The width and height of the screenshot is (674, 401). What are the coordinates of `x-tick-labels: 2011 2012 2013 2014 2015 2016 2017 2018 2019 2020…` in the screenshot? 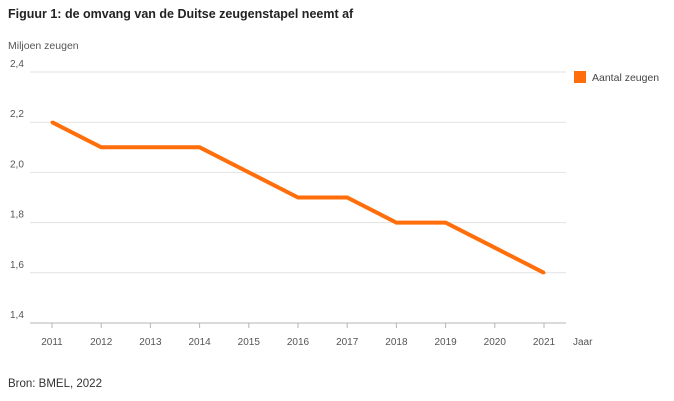 It's located at (298, 335).